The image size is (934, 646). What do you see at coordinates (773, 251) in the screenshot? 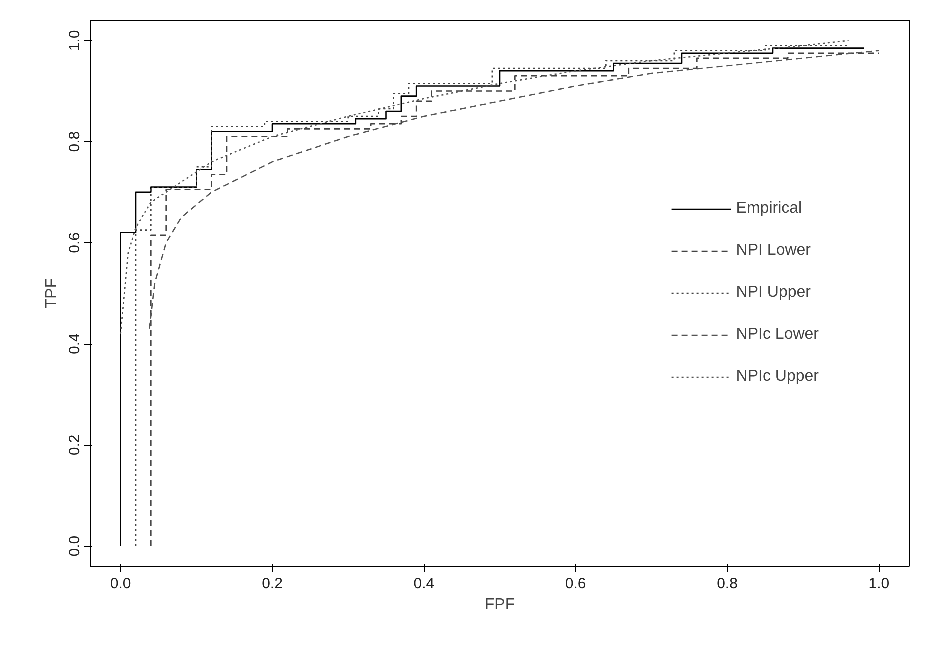
I see `legend-label: NPI Lower` at bounding box center [773, 251].